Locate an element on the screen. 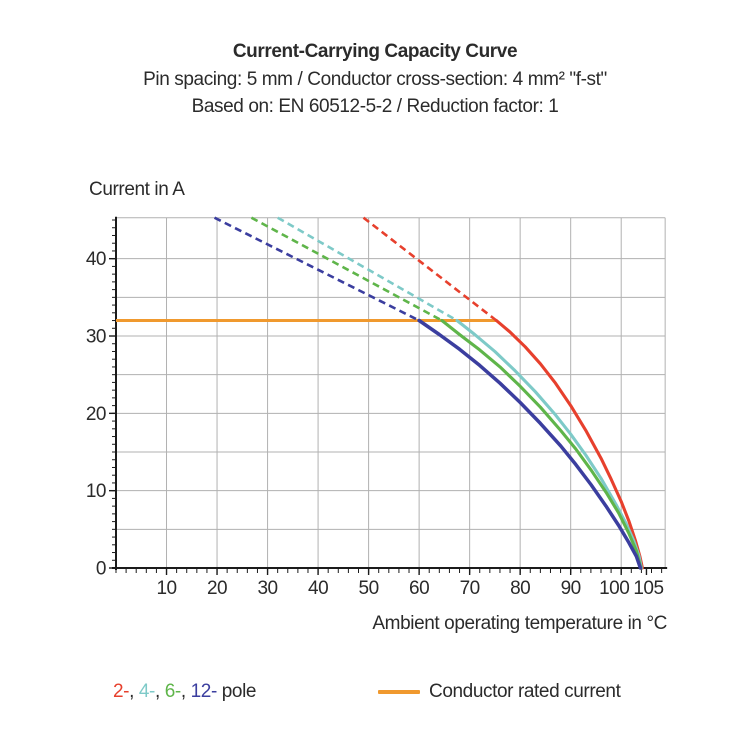  legend-pole-item: 12- is located at coordinates (204, 691).